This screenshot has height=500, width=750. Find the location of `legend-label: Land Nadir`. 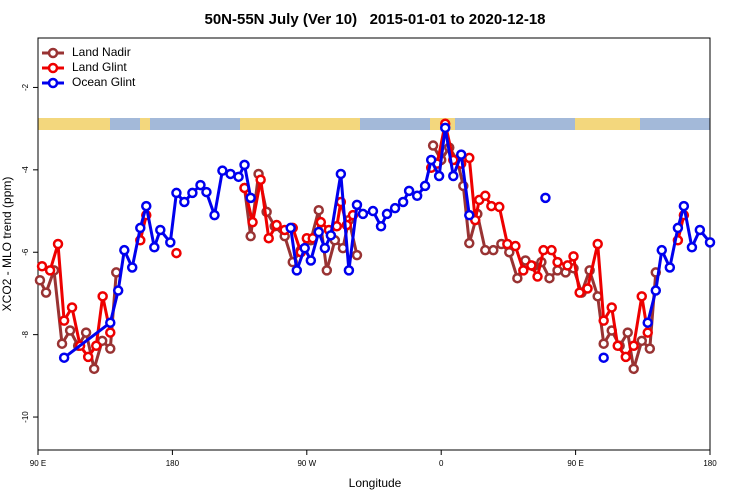

legend-label: Land Nadir is located at coordinates (101, 52).